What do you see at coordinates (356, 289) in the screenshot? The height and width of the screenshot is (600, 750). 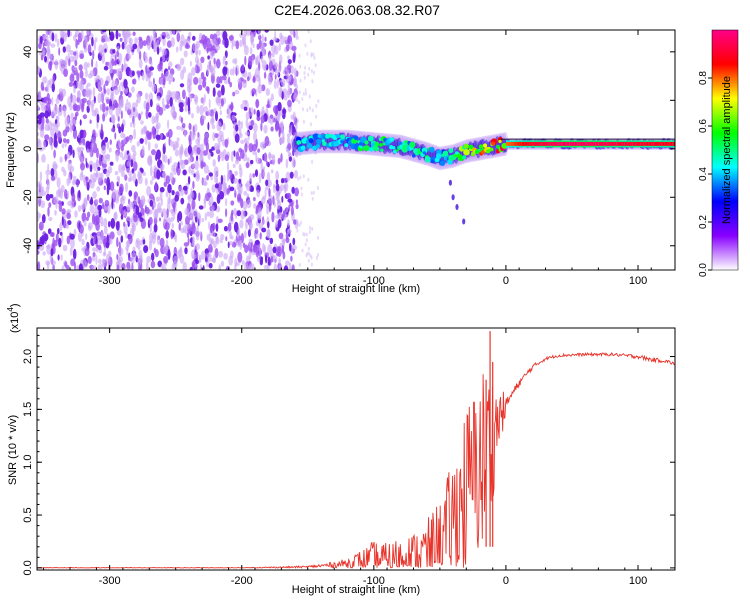 I see `spectrogram-x-label: Height of straight line (km)` at bounding box center [356, 289].